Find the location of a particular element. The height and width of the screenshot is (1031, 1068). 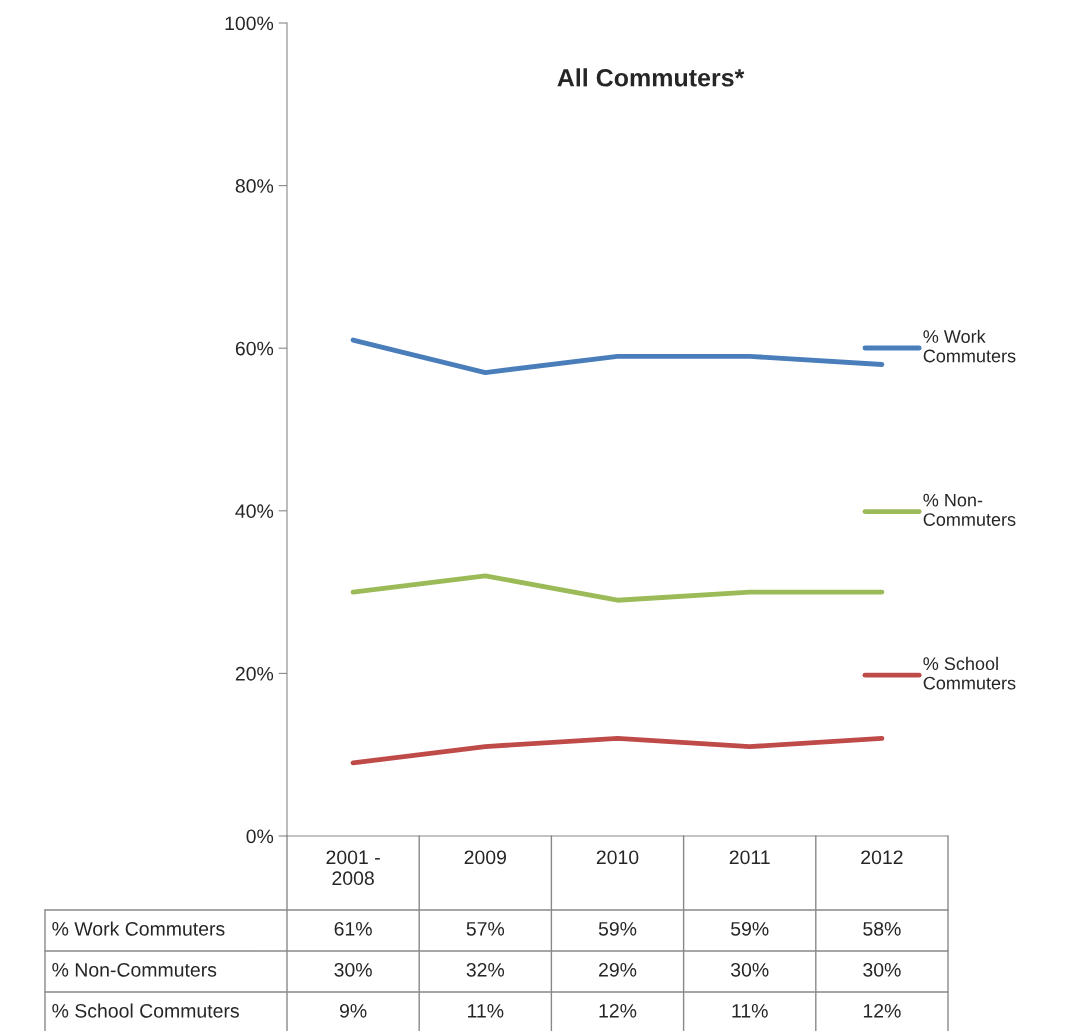

text: % Non-Commuters is located at coordinates (134, 969).